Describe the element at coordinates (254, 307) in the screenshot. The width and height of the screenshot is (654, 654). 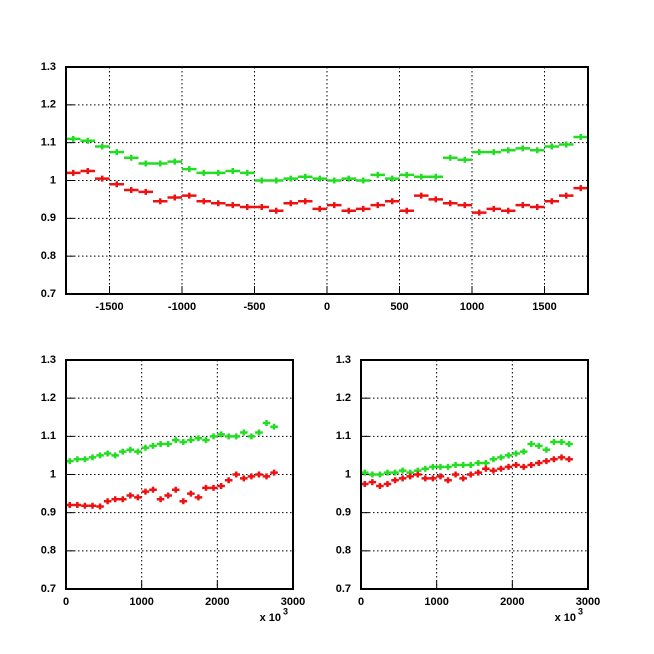
I see `x-tick-label: -500` at that location.